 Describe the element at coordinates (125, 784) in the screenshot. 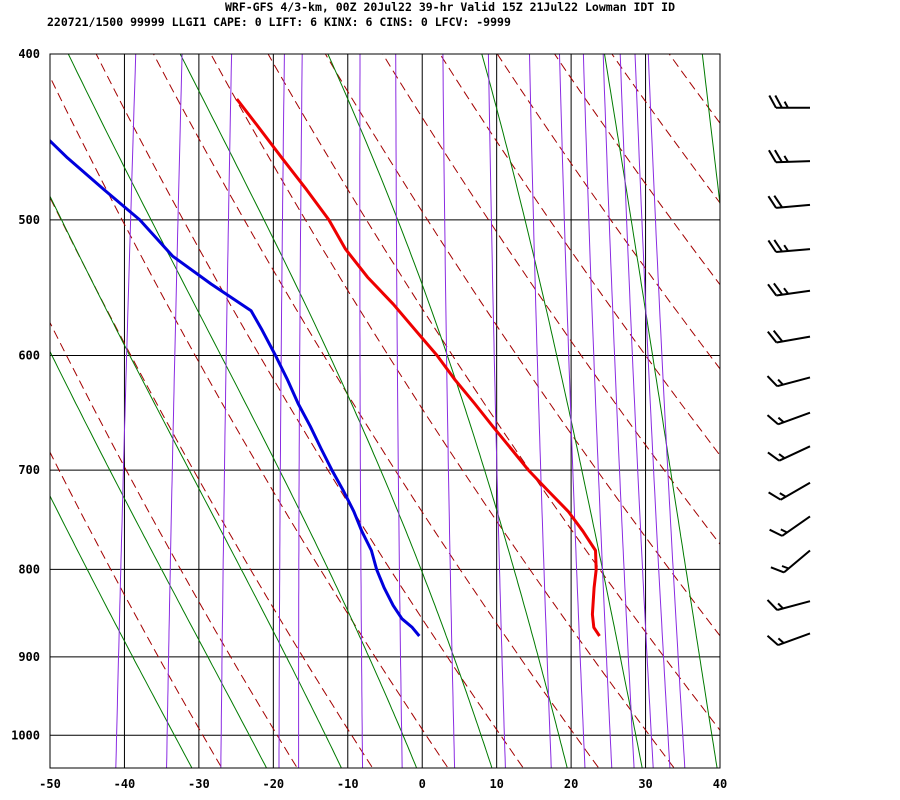

I see `temperature-tick-label: -40` at that location.